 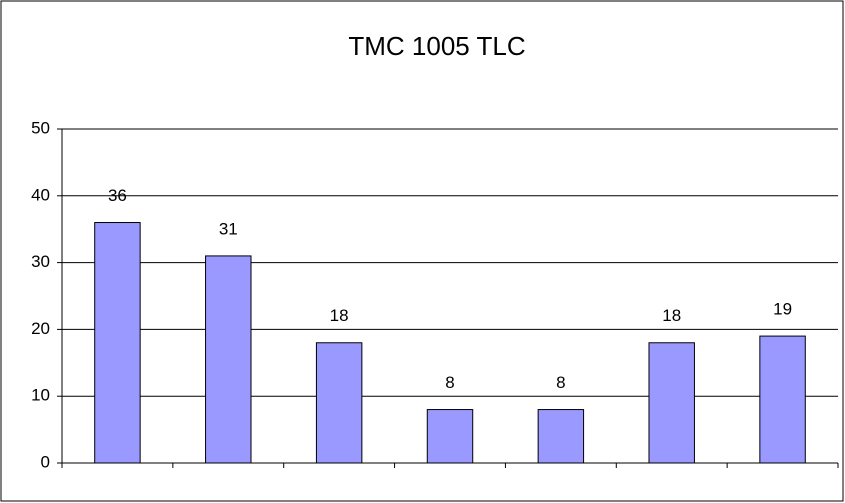 What do you see at coordinates (40, 261) in the screenshot?
I see `y-tick-label: 30` at bounding box center [40, 261].